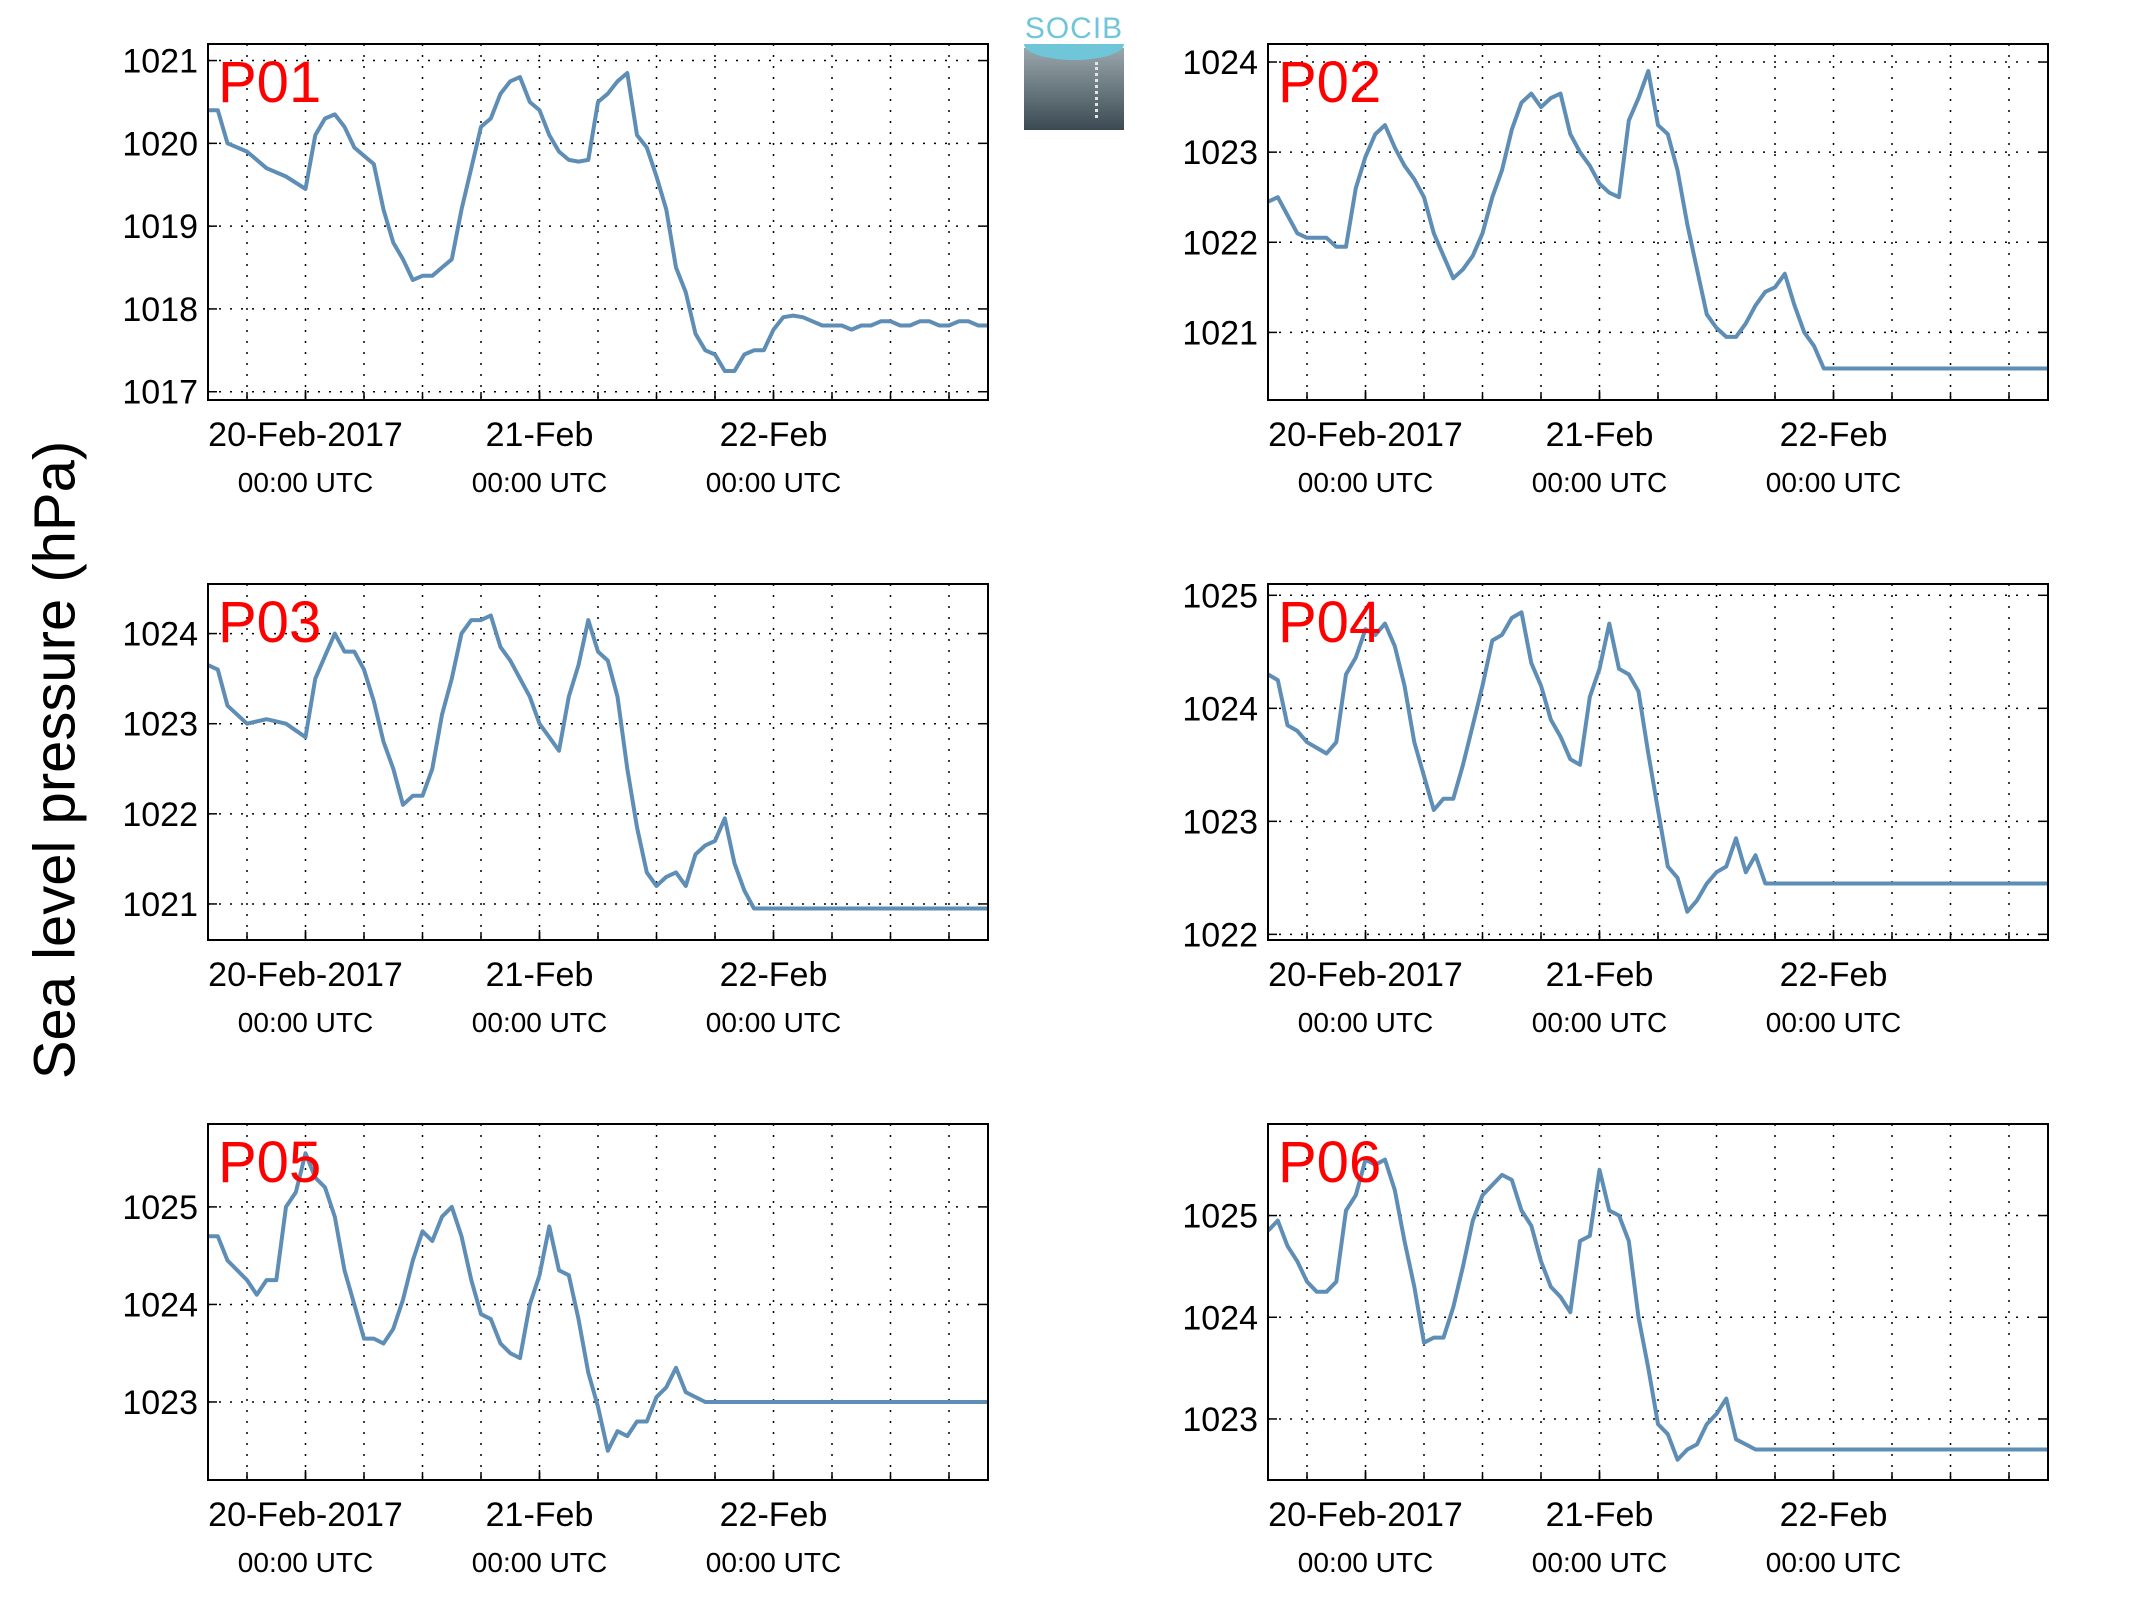 The image size is (2133, 1620). I want to click on logo-box, so click(1074, 89).